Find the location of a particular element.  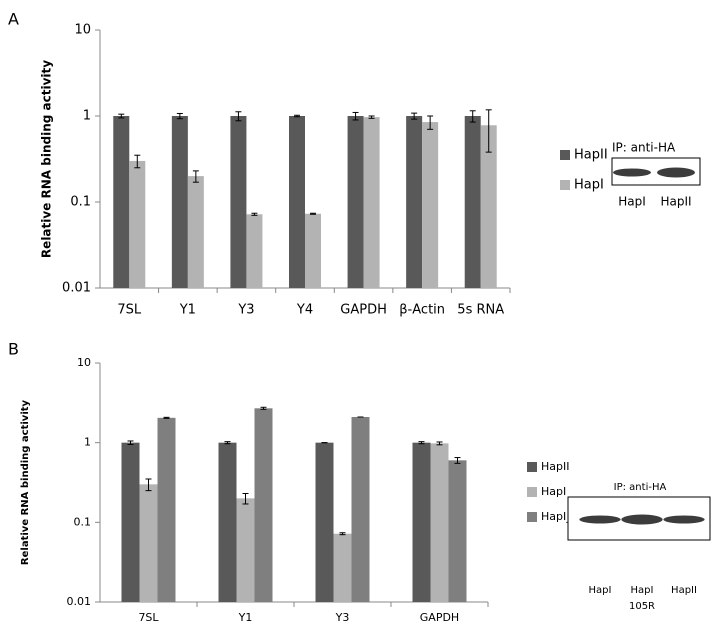

x-tick-label: 5s RNA is located at coordinates (480, 310).